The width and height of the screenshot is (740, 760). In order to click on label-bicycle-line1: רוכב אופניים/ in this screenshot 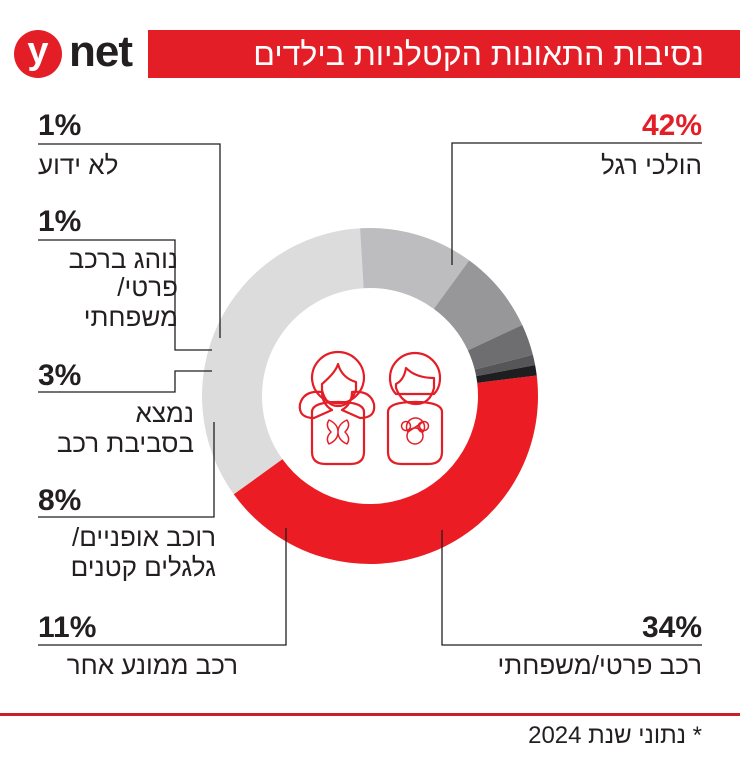, I will do `click(144, 537)`.